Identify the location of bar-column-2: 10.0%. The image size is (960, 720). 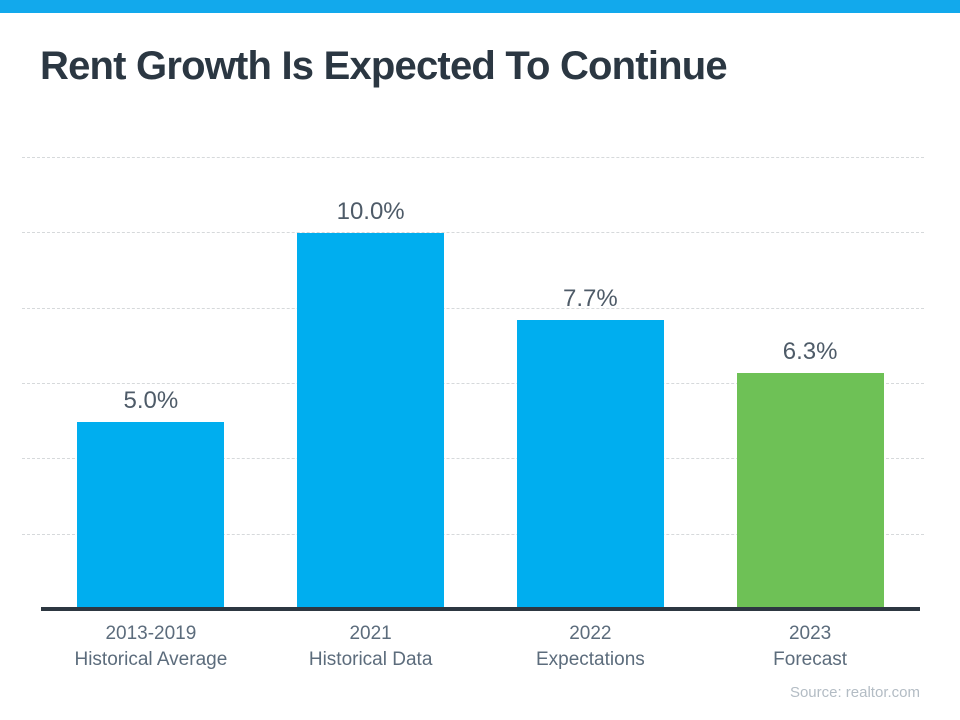
(371, 384).